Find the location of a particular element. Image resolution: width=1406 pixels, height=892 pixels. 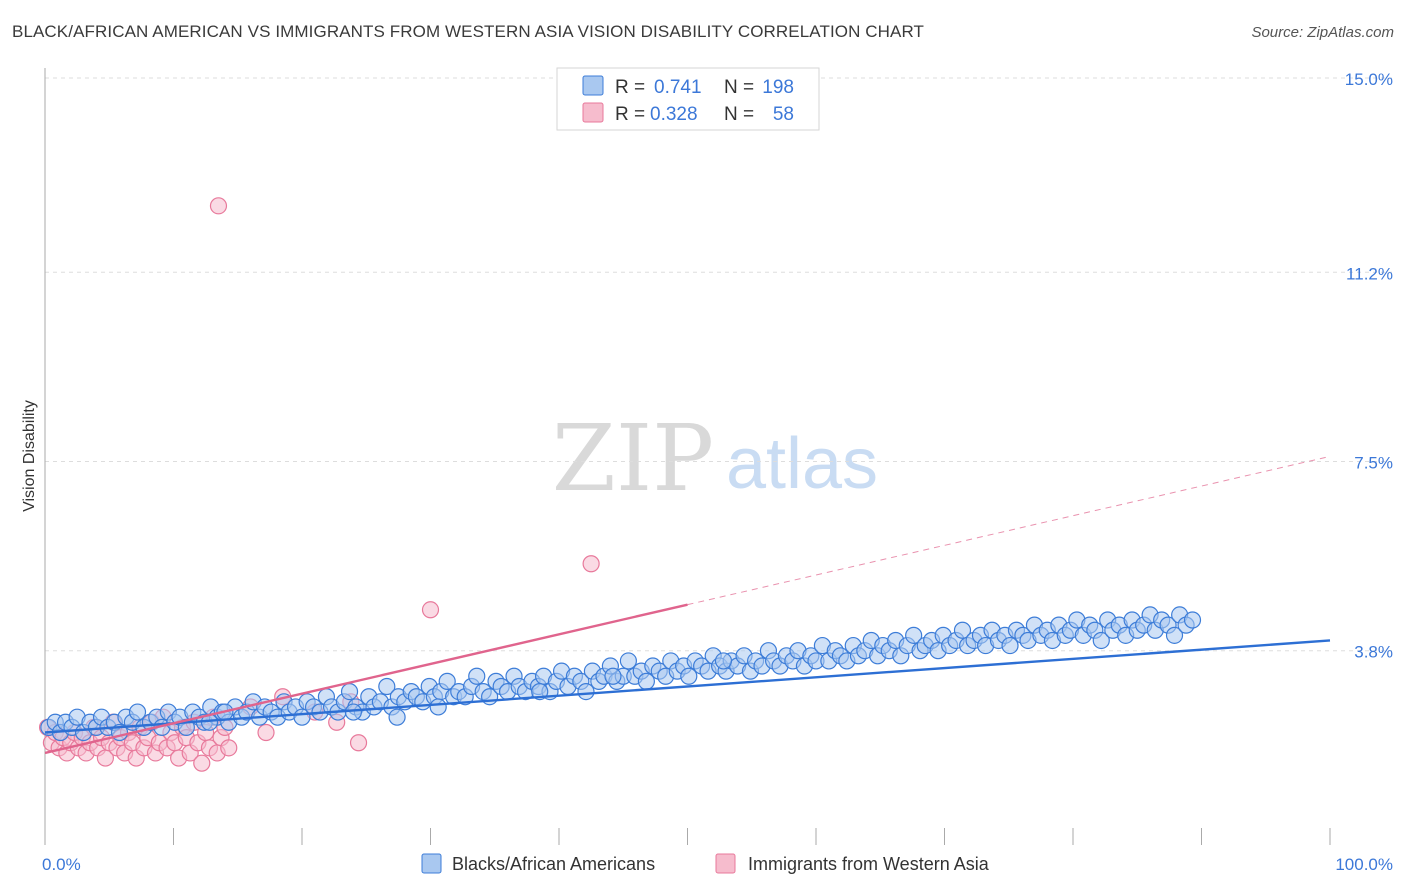

x-tick-label: 100.0% is located at coordinates (1364, 864).